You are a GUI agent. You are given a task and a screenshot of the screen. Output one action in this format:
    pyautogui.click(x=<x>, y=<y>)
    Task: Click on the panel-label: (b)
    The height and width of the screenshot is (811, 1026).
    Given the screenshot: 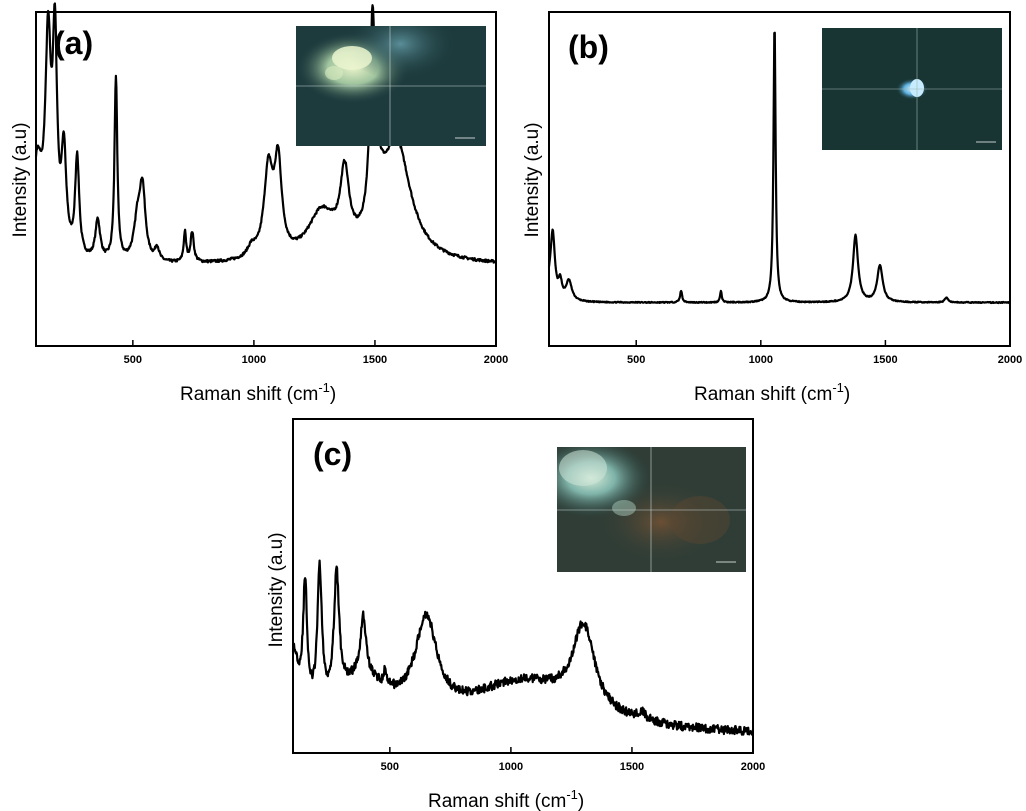 What is the action you would take?
    pyautogui.click(x=588, y=47)
    